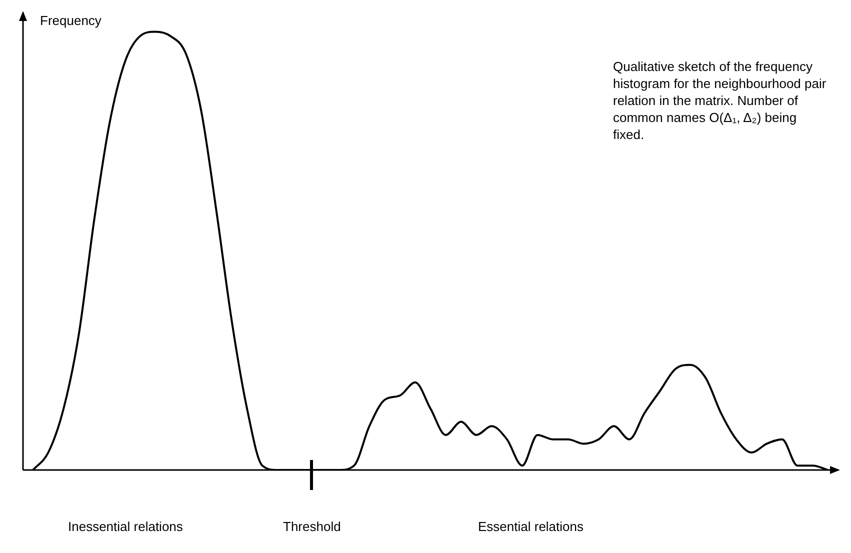 Image resolution: width=851 pixels, height=553 pixels. Describe the element at coordinates (531, 526) in the screenshot. I see `text: Essential relations` at that location.